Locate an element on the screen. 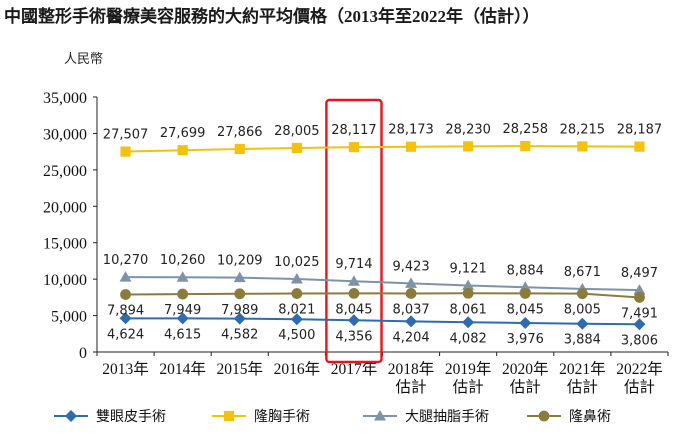  data-label: 28,187 is located at coordinates (640, 130).